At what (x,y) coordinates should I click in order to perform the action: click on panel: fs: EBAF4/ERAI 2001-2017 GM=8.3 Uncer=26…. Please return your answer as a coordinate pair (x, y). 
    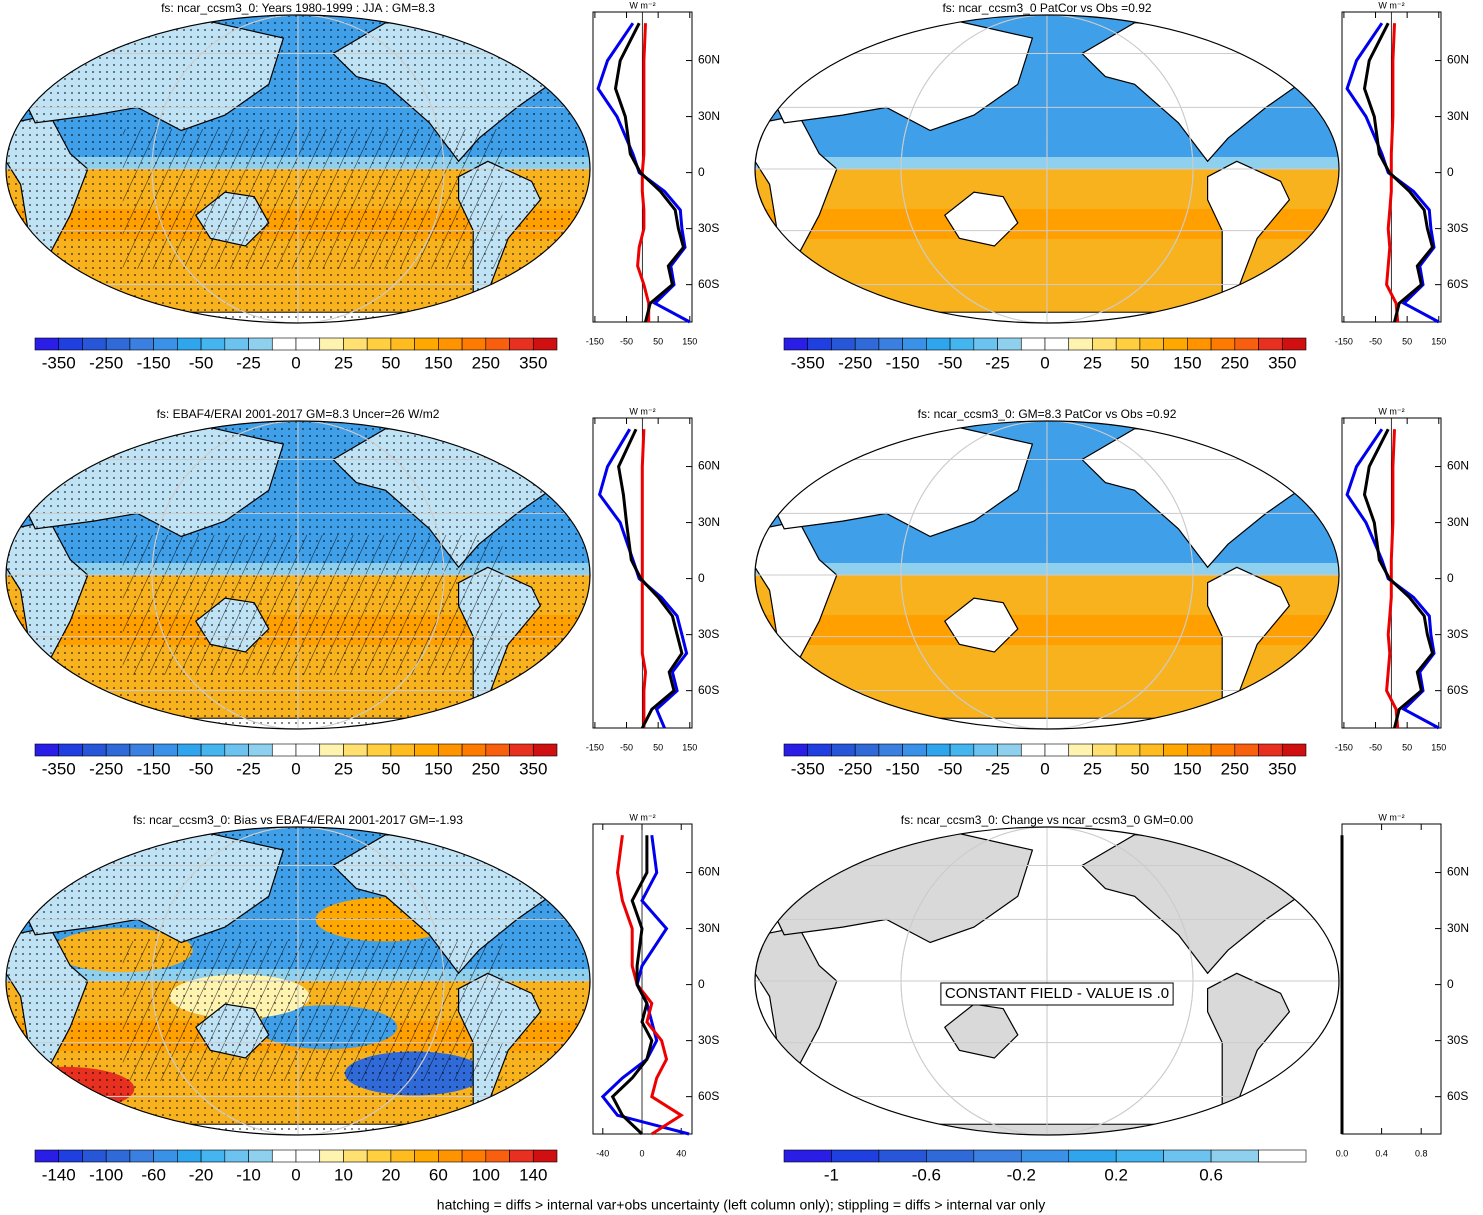
    Looking at the image, I should click on (362, 592).